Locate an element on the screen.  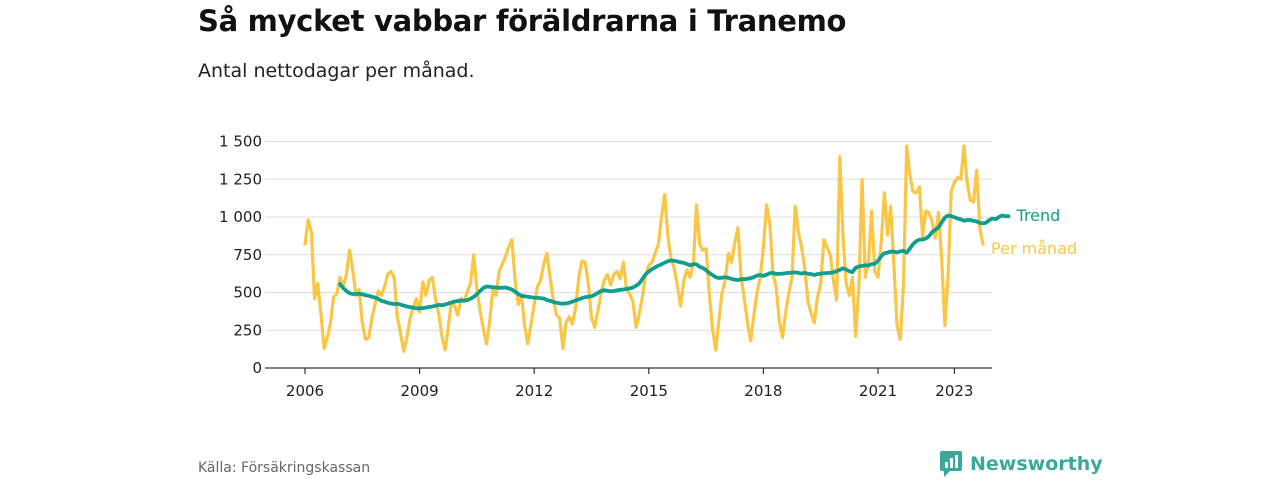
x-axis-ticks: 2006 2009 2012 2015 2018 2021 2023 is located at coordinates (629, 384).